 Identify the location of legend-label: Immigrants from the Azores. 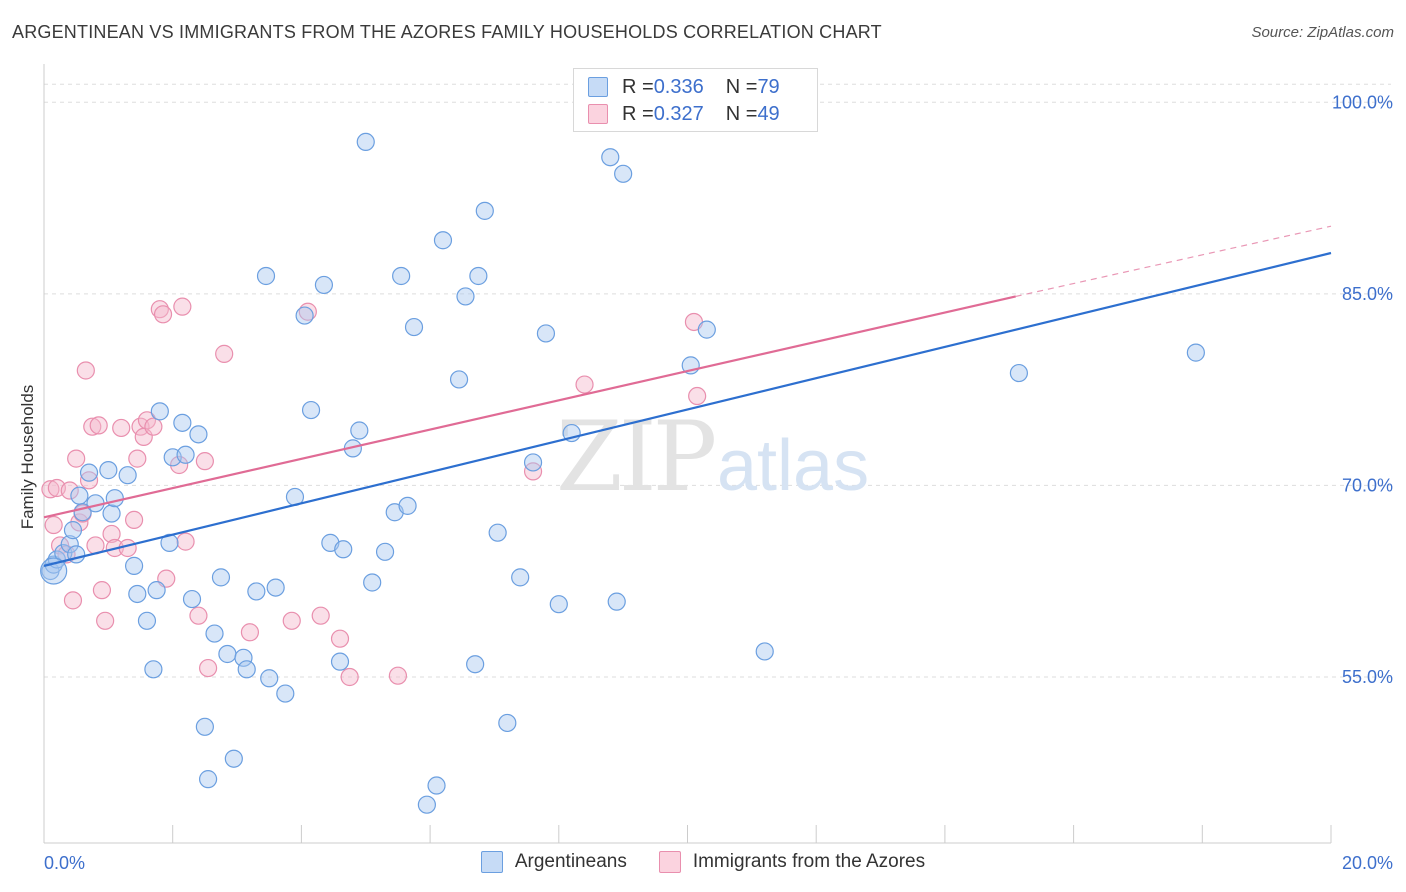
(809, 861).